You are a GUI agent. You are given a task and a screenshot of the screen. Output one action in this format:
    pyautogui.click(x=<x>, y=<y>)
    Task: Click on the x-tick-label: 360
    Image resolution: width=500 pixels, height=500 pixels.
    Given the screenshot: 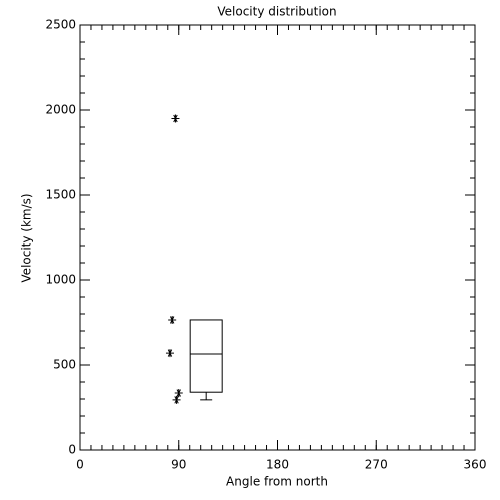 What is the action you would take?
    pyautogui.click(x=475, y=465)
    